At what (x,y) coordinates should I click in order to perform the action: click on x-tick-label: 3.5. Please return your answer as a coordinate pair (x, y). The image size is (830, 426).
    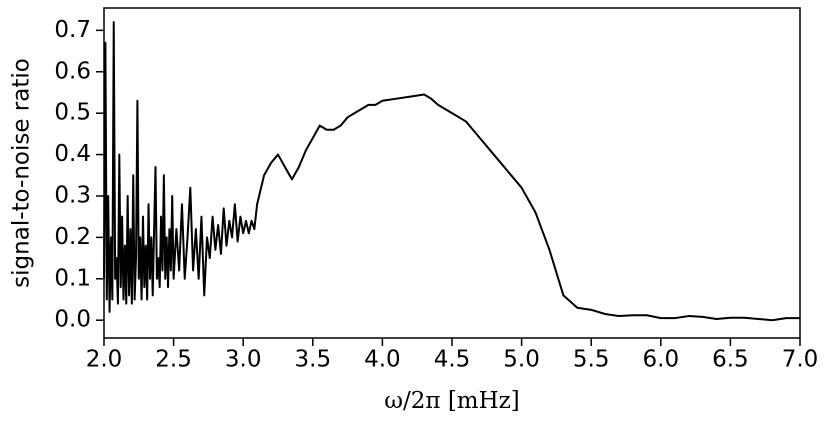
    Looking at the image, I should click on (313, 360).